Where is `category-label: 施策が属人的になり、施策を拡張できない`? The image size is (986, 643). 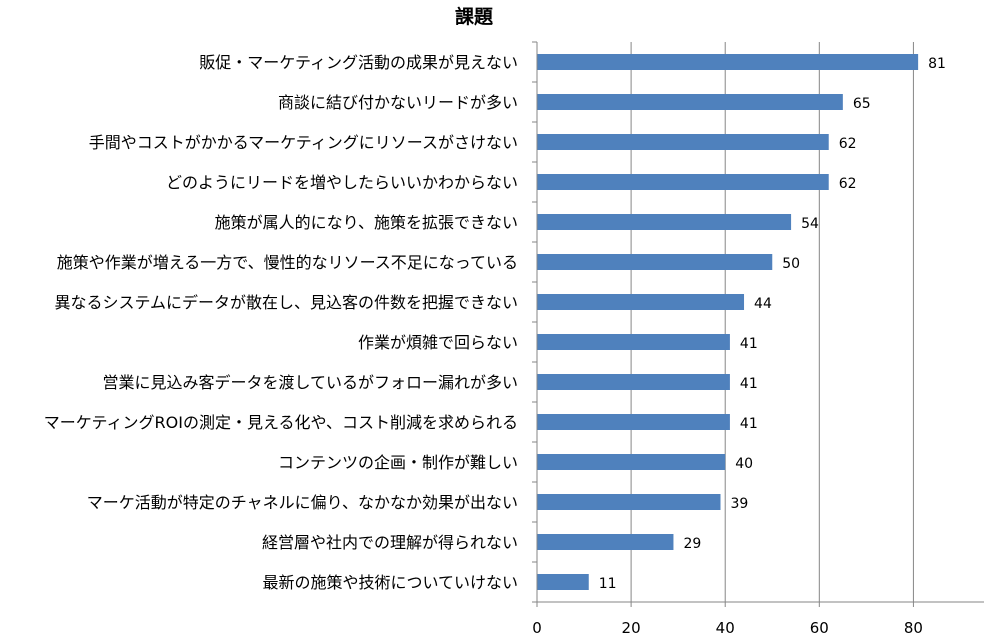
category-label: 施策が属人的になり、施策を拡張できない is located at coordinates (366, 222).